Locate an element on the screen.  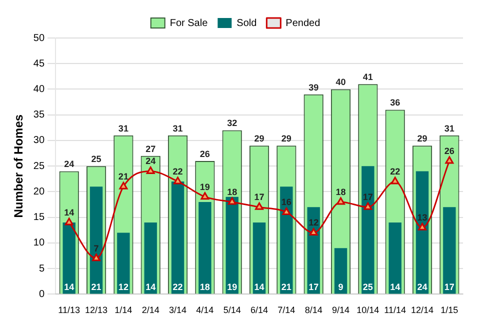
x-tick-label: 3/14 is located at coordinates (178, 310).